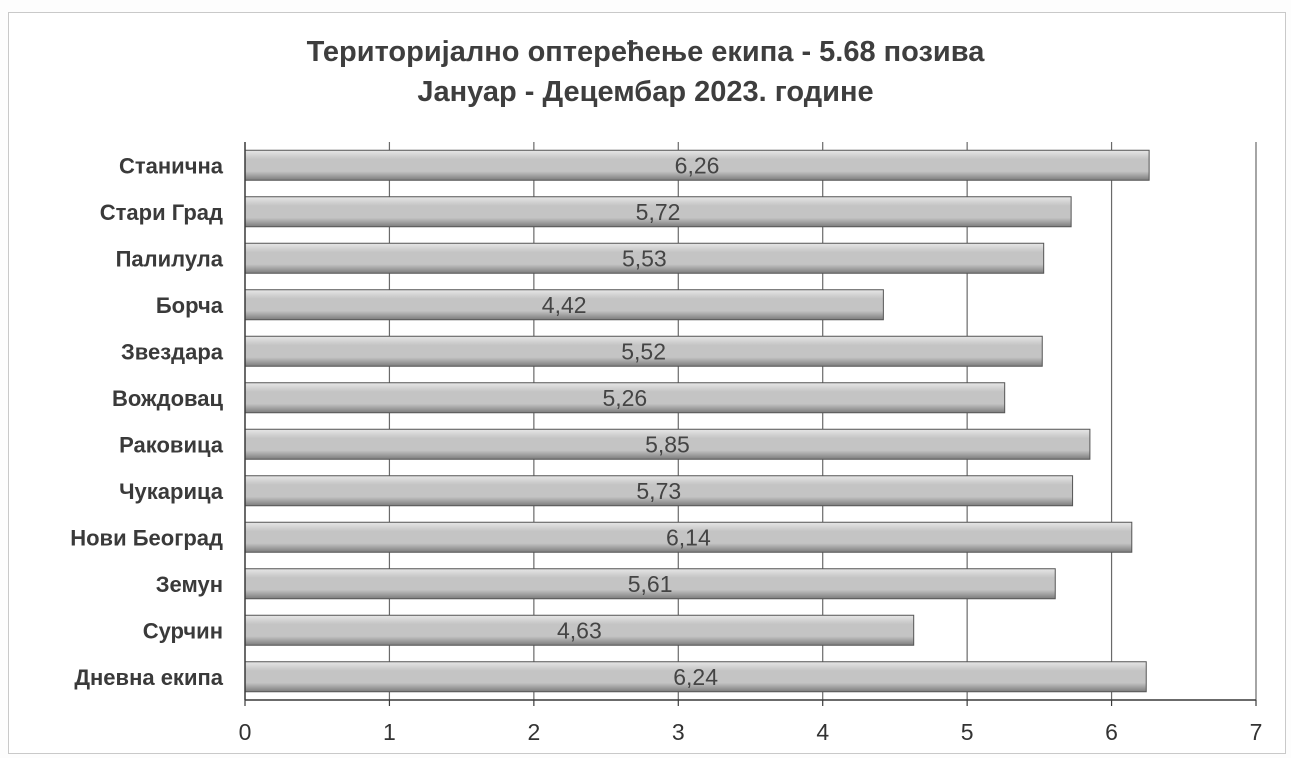  I want to click on value-label: 5,85, so click(667, 444).